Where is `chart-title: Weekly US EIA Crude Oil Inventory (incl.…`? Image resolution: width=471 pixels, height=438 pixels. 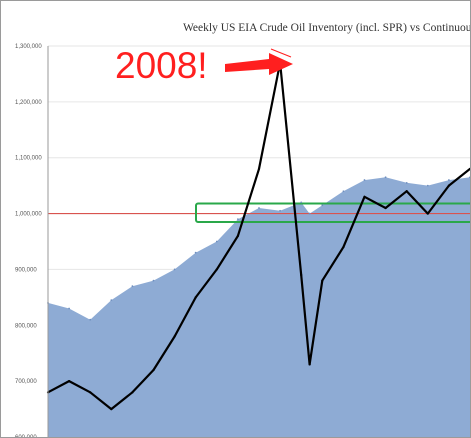
chart-title: Weekly US EIA Crude Oil Inventory (incl.… is located at coordinates (326, 28).